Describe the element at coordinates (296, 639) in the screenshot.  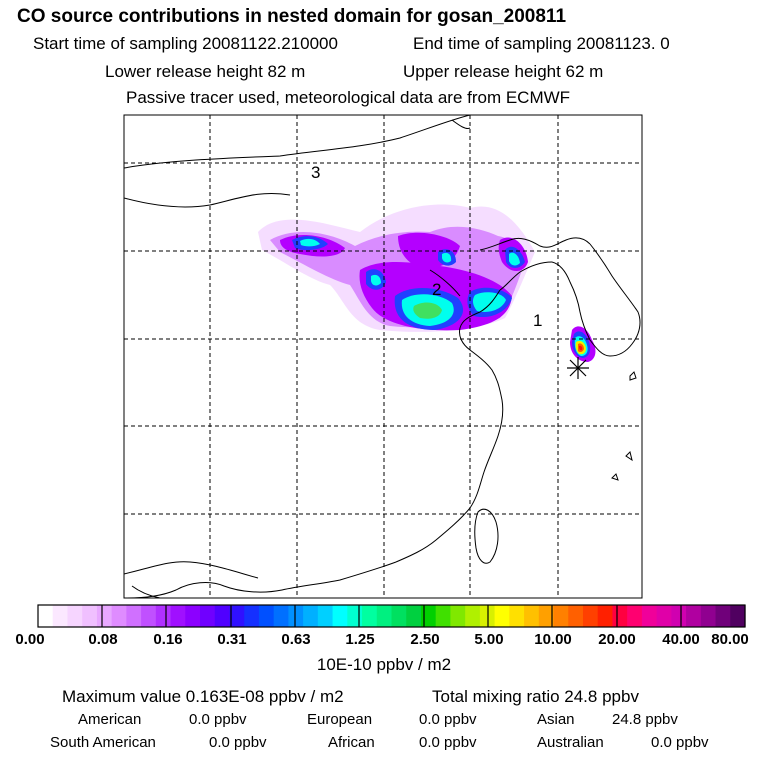
I see `colorbar-tick-4: 0.63` at that location.